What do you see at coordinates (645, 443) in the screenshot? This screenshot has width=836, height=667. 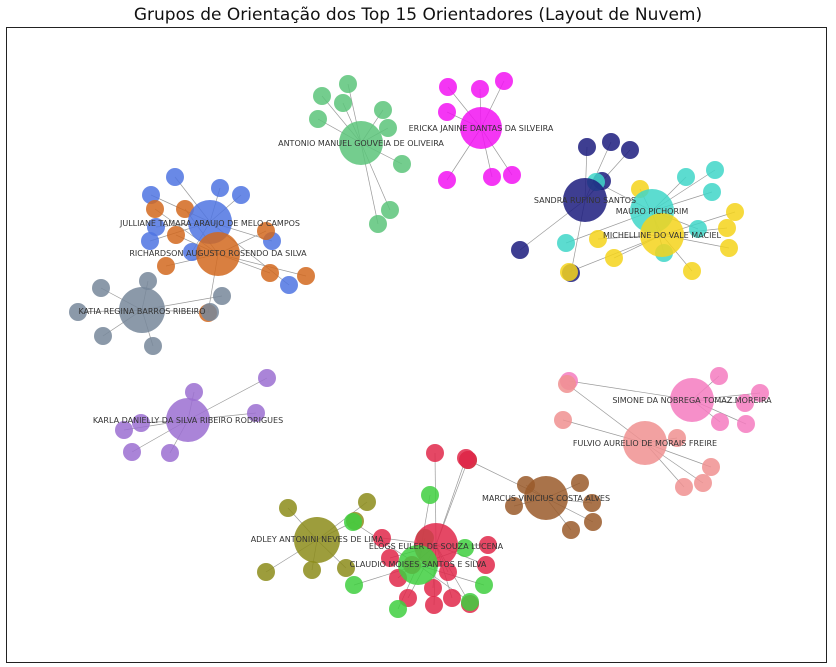 I see `supervisor-label: FULVIO AURELIO DE MORAIS FREIRE` at bounding box center [645, 443].